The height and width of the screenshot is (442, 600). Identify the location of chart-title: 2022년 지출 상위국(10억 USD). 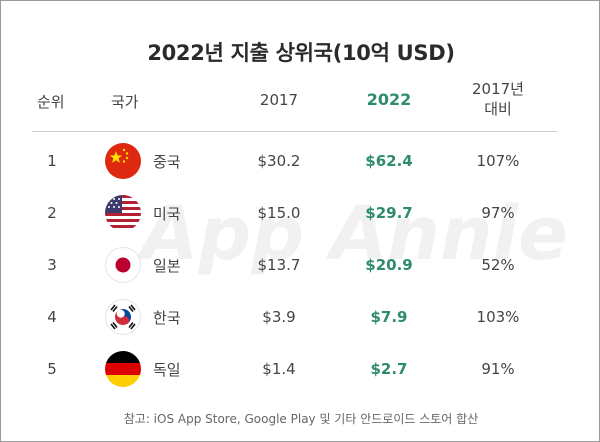
(301, 53).